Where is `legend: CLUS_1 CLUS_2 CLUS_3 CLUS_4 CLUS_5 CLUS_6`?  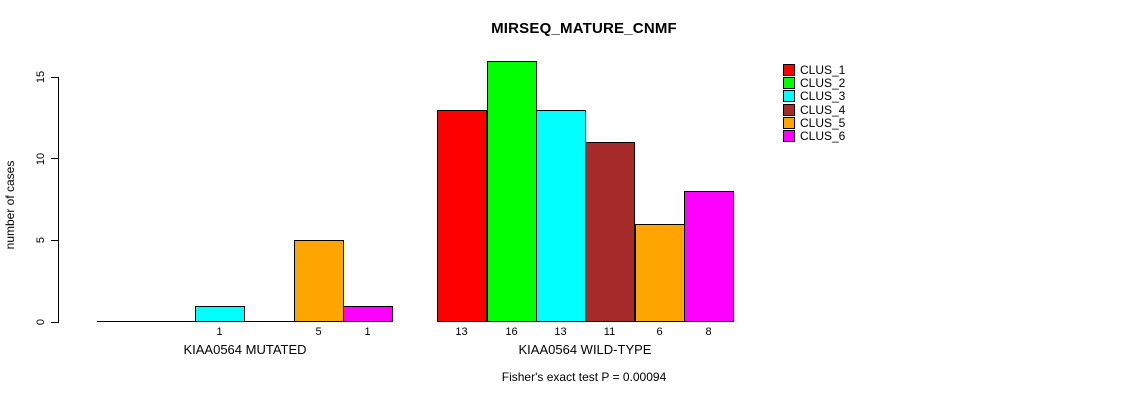 legend: CLUS_1 CLUS_2 CLUS_3 CLUS_4 CLUS_5 CLUS_6 is located at coordinates (814, 103).